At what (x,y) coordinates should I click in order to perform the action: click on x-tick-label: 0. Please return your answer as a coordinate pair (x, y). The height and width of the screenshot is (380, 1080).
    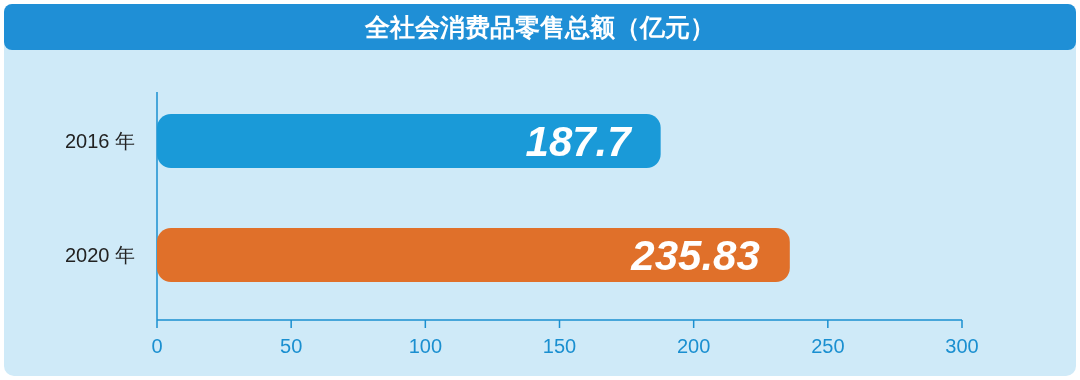
    Looking at the image, I should click on (157, 346).